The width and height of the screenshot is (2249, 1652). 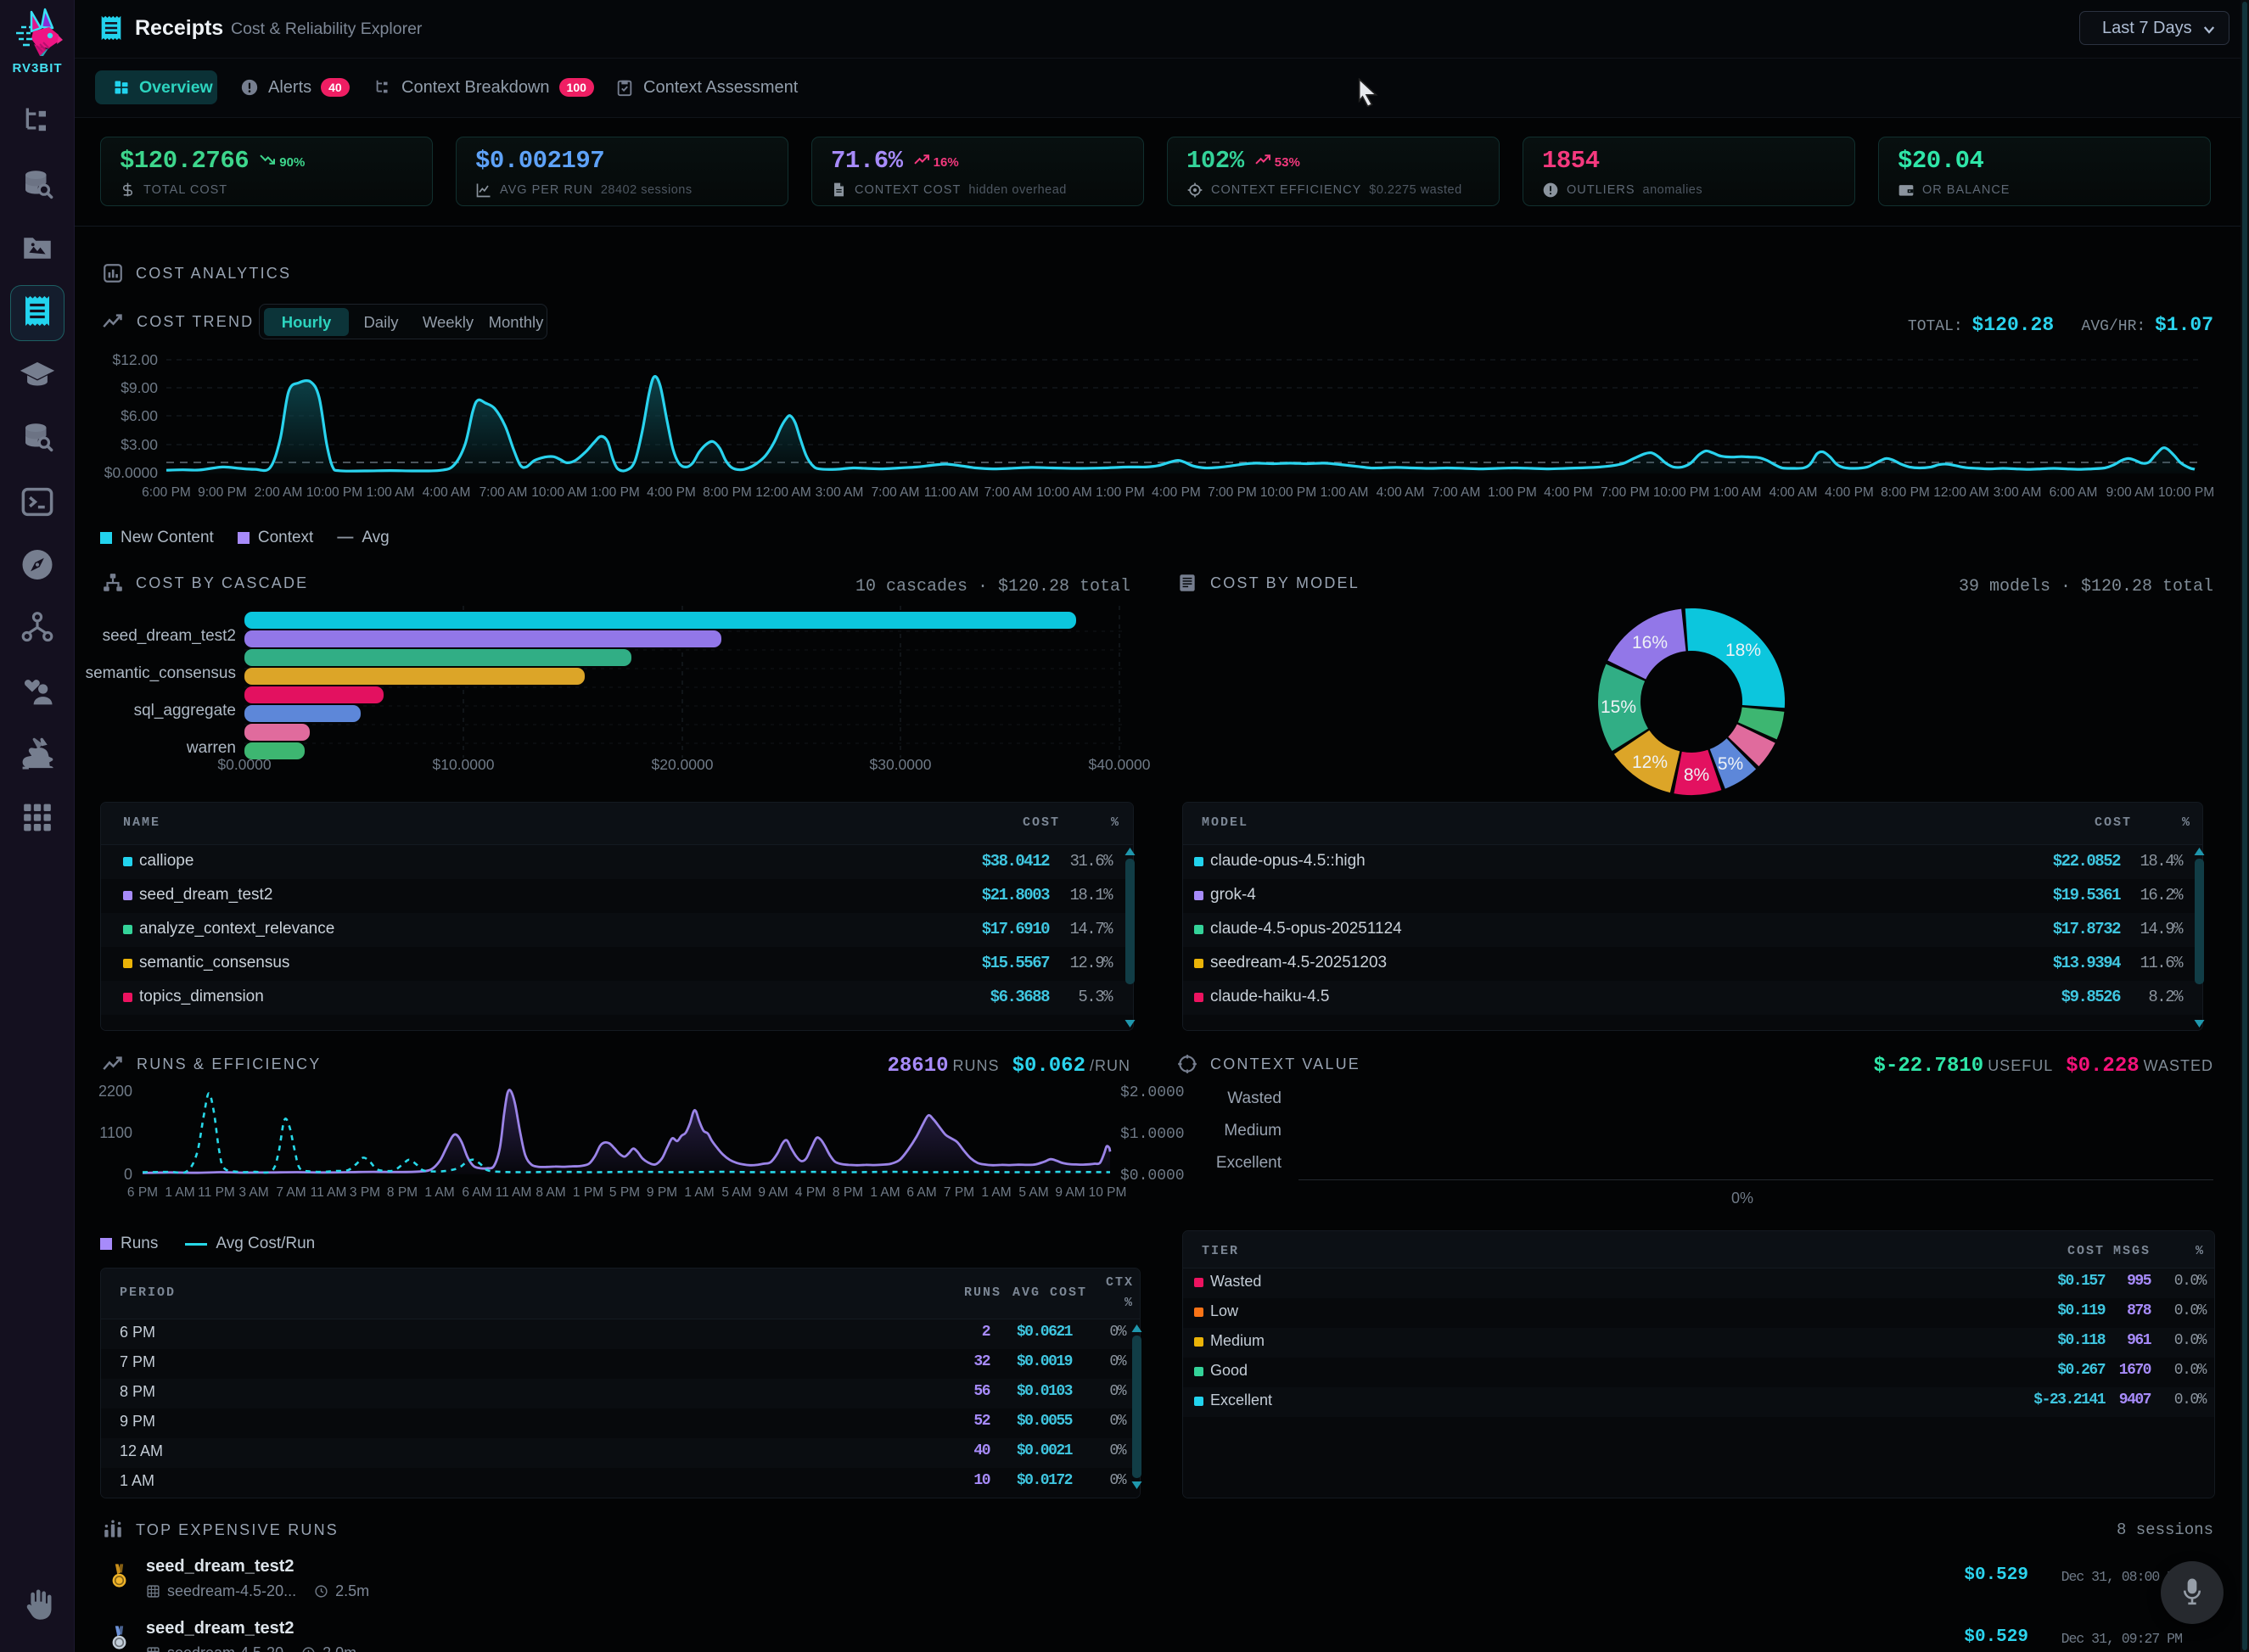 What do you see at coordinates (279, 492) in the screenshot?
I see `svg-text: 2:00 AM` at bounding box center [279, 492].